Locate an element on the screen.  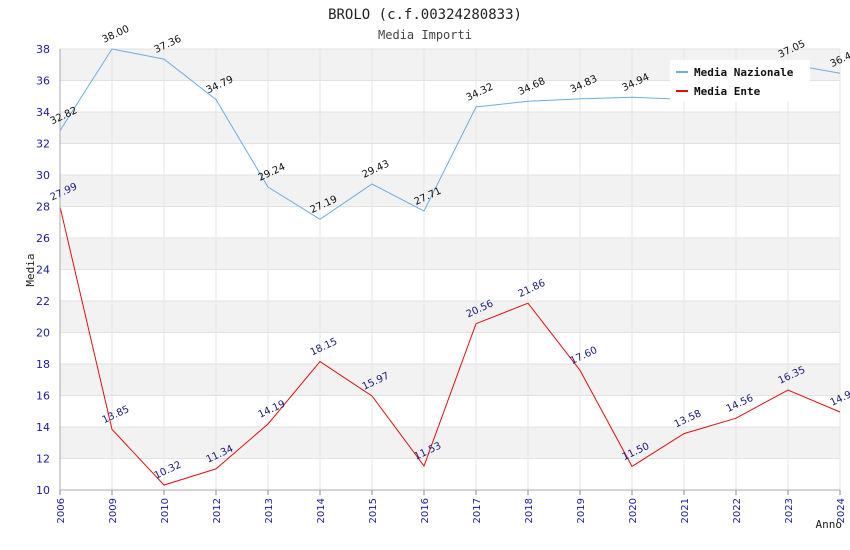
legend-box is located at coordinates (740, 81).